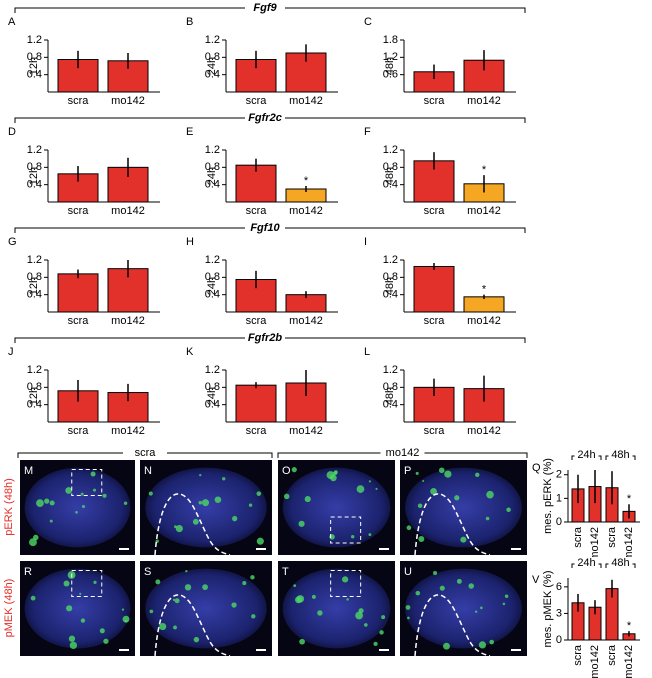 The width and height of the screenshot is (652, 678). I want to click on y-axis-label: mes. pERK (%), so click(548, 496).